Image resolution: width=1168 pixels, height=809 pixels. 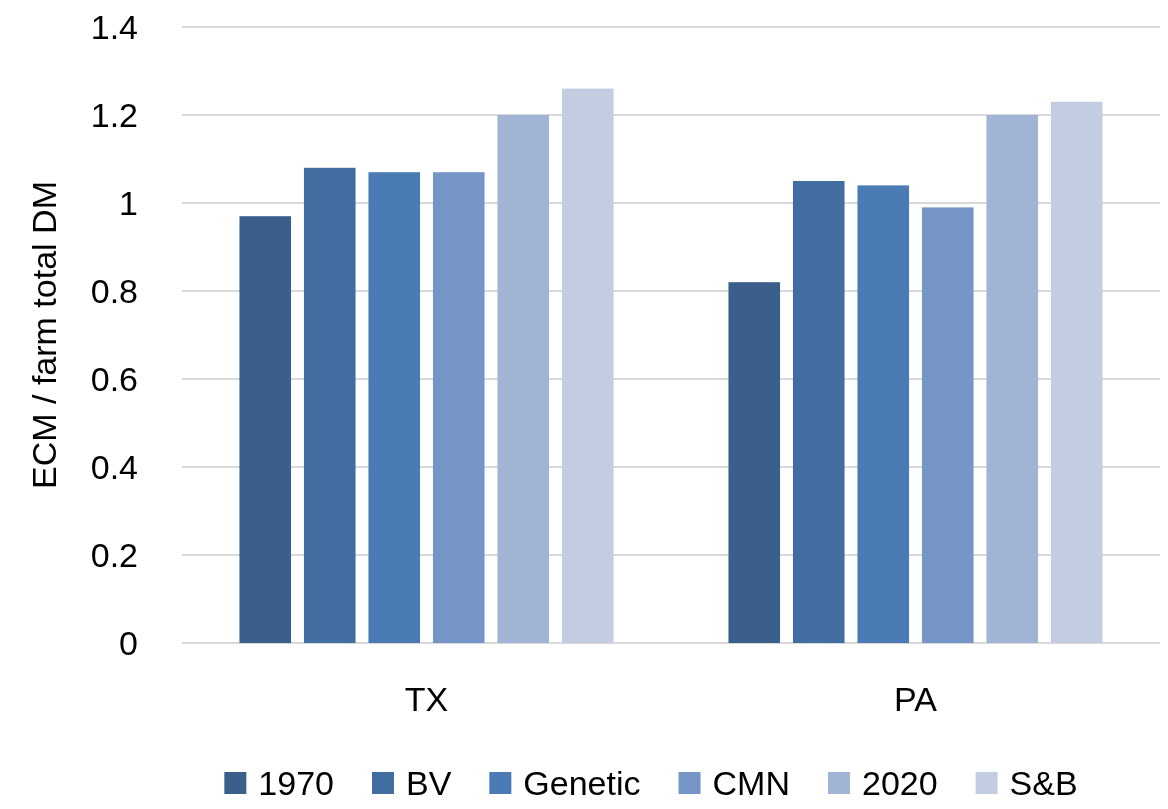 What do you see at coordinates (296, 782) in the screenshot?
I see `legend-label: 1970` at bounding box center [296, 782].